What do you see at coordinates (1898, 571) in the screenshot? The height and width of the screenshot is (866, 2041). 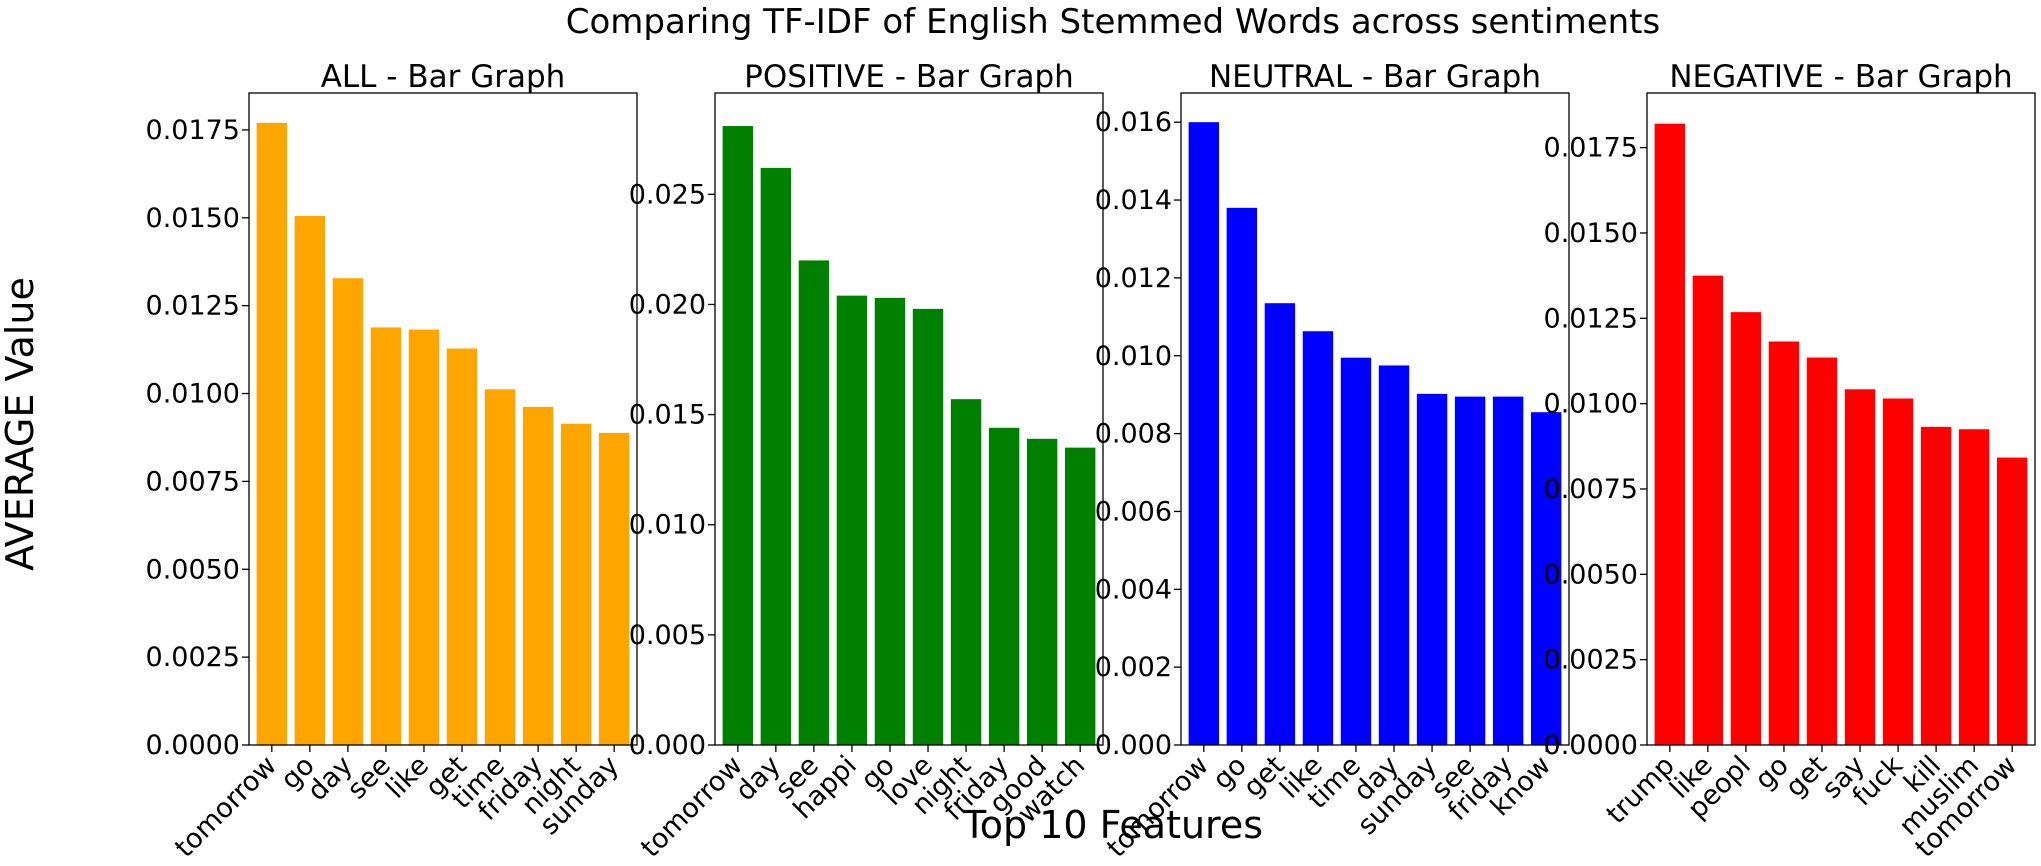 I see `bar-fuck` at bounding box center [1898, 571].